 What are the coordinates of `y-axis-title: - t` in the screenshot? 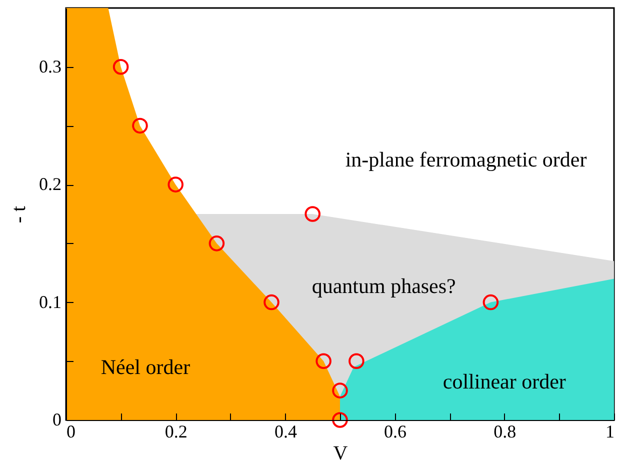 It's located at (19, 214).